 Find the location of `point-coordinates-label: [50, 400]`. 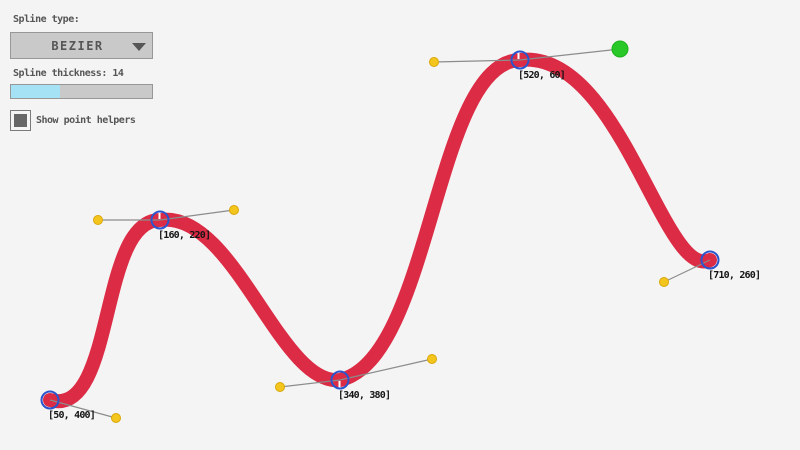

point-coordinates-label: [50, 400] is located at coordinates (72, 415).